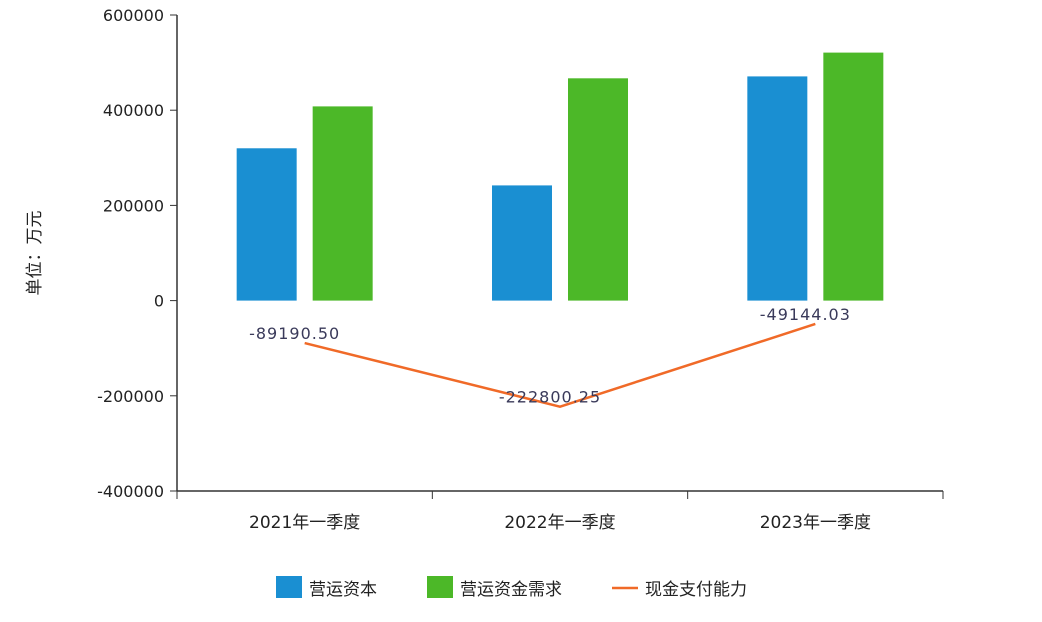  What do you see at coordinates (815, 523) in the screenshot?
I see `x-tick-label: 2023年一季度` at bounding box center [815, 523].